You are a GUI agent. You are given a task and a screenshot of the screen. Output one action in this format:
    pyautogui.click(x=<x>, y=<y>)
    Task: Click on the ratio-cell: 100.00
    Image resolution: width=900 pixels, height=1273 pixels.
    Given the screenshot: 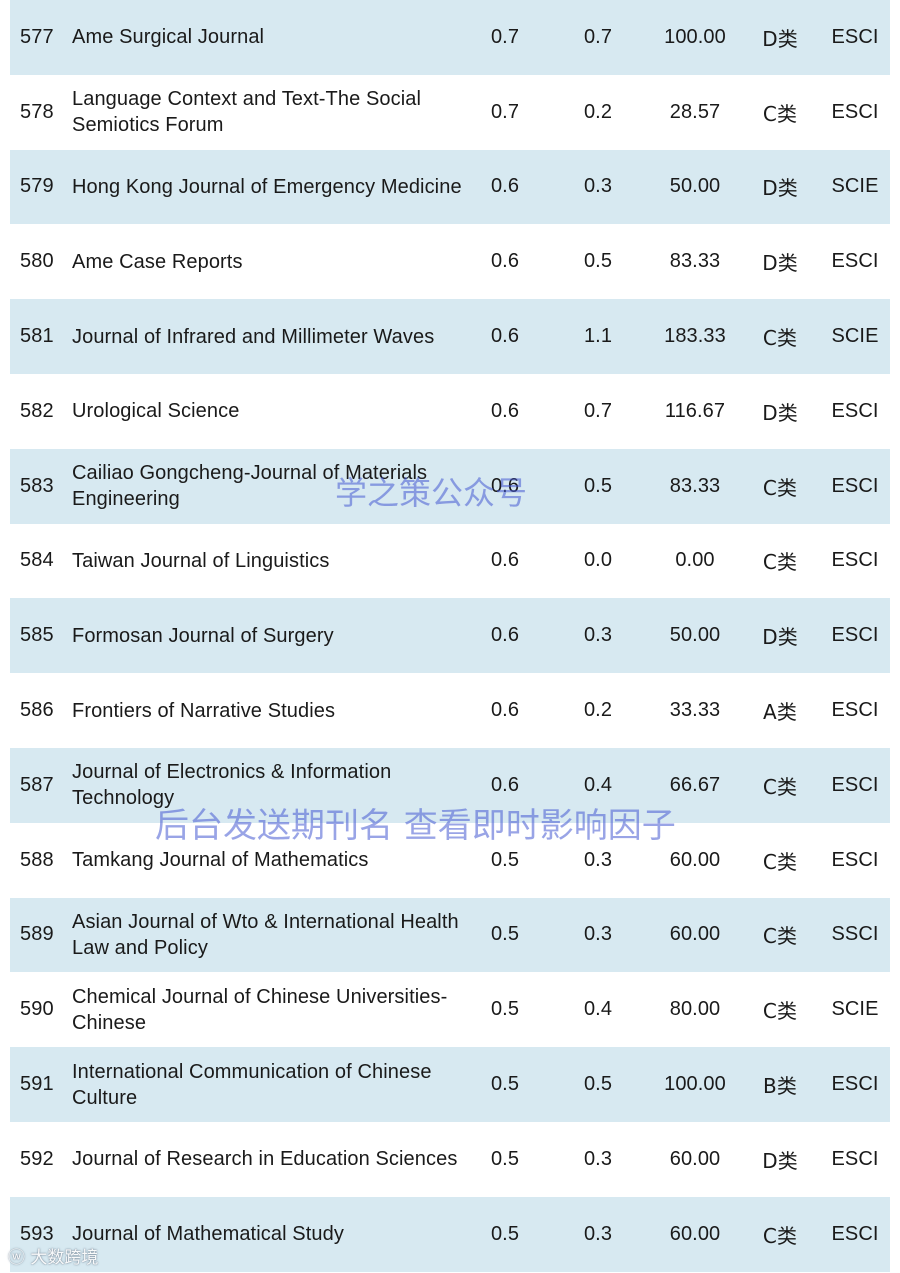 What is the action you would take?
    pyautogui.click(x=695, y=36)
    